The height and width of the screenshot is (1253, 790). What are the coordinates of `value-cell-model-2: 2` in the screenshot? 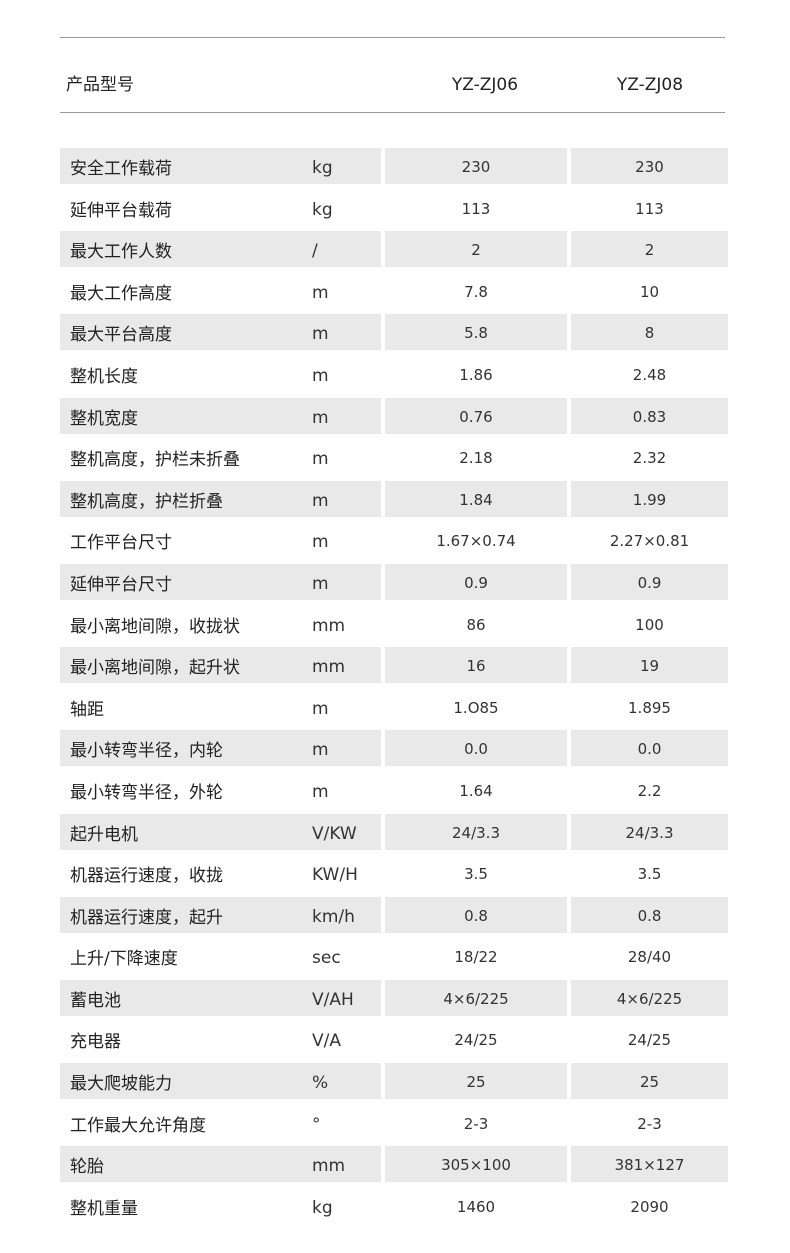 It's located at (649, 249).